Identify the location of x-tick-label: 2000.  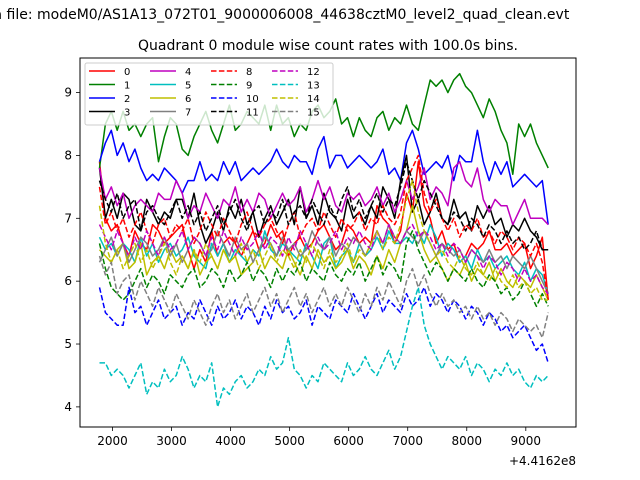
(112, 441).